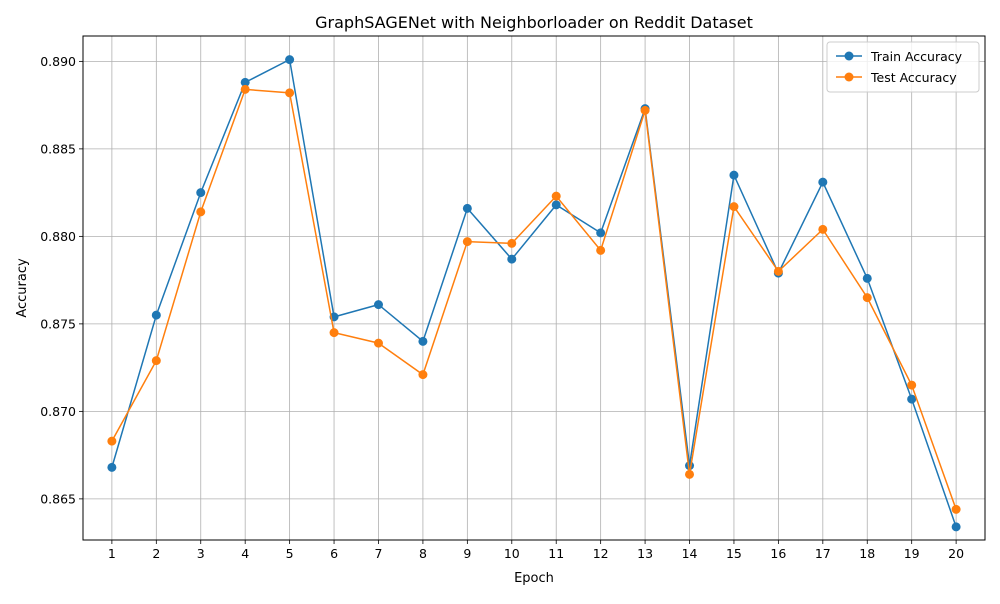 This screenshot has width=1000, height=604. I want to click on x-axis-ticks: 1 2 3 4 5 6 7 8 9 10 11 12 13 14 15 16 17 18 19 20, so click(536, 550).